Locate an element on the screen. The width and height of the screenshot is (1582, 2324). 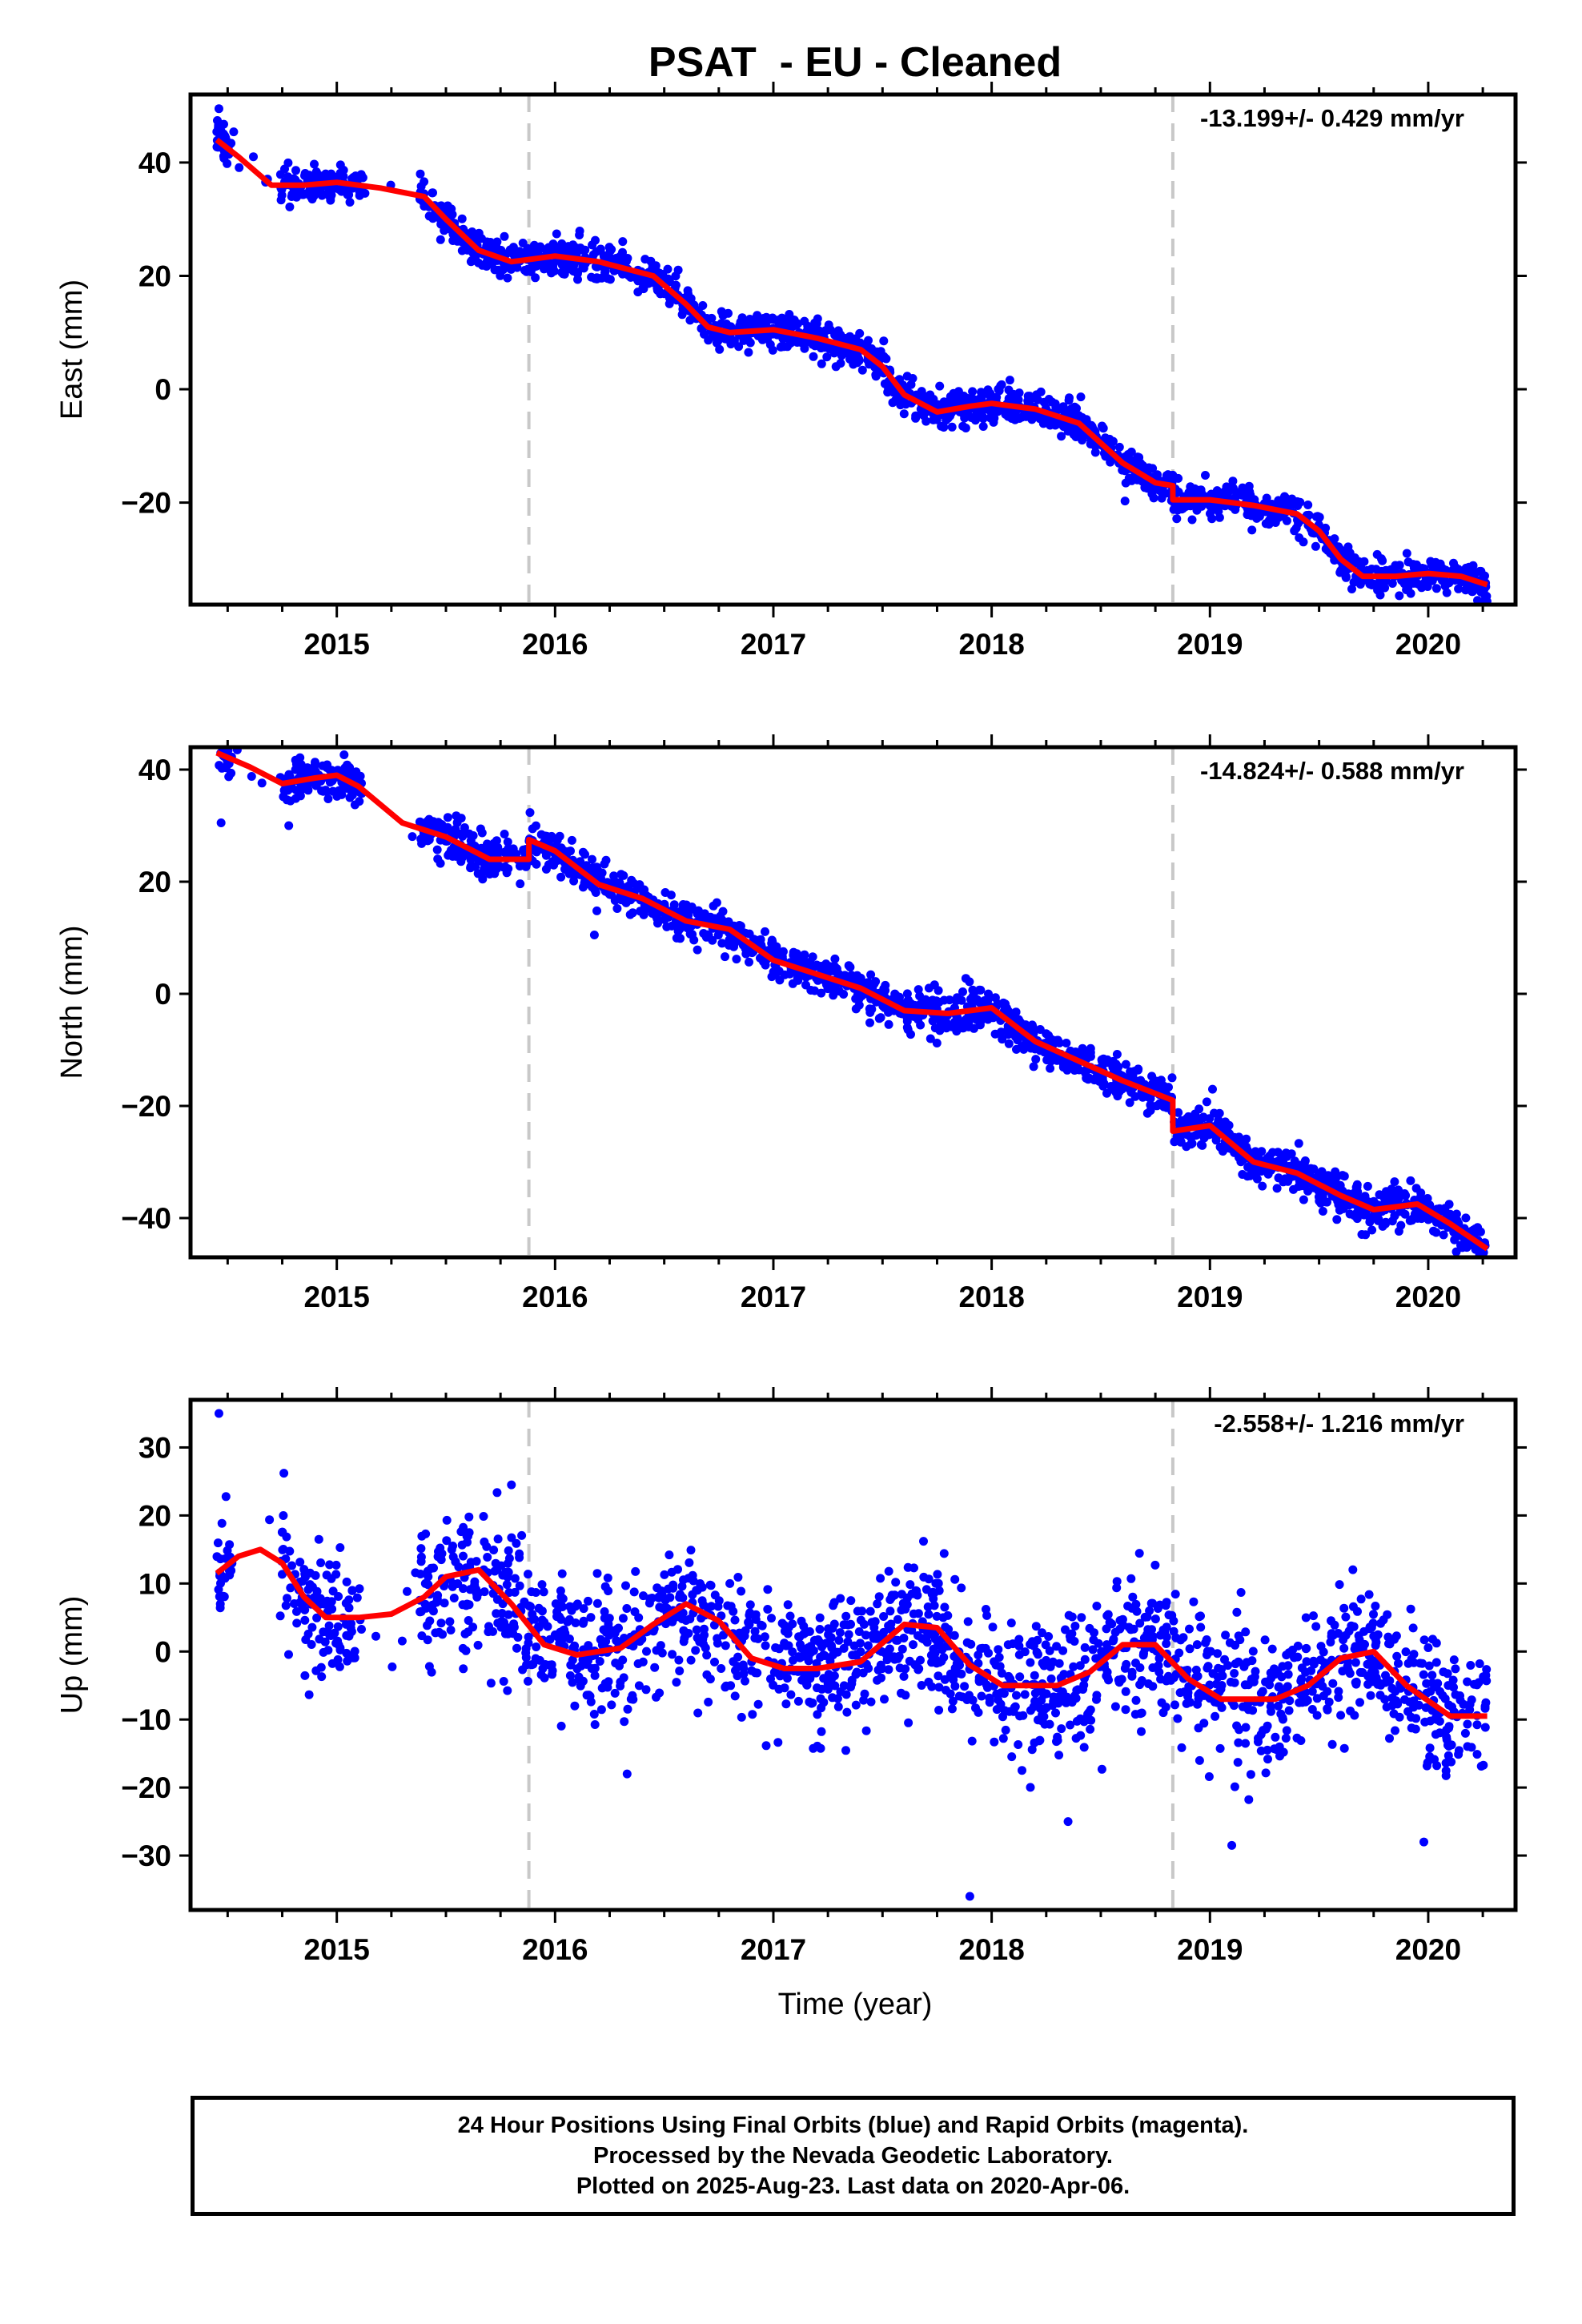
y-tick-label: −40 is located at coordinates (146, 1218).